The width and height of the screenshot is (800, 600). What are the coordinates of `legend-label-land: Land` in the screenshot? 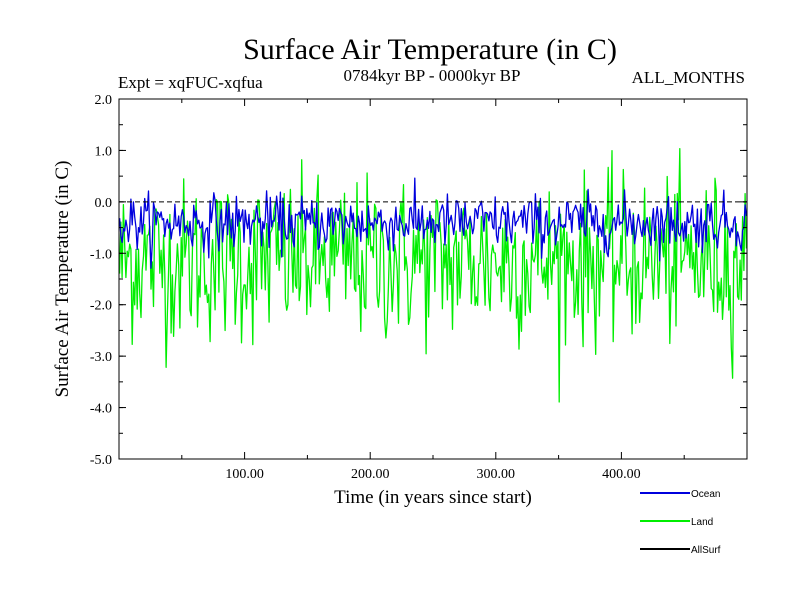 It's located at (702, 522).